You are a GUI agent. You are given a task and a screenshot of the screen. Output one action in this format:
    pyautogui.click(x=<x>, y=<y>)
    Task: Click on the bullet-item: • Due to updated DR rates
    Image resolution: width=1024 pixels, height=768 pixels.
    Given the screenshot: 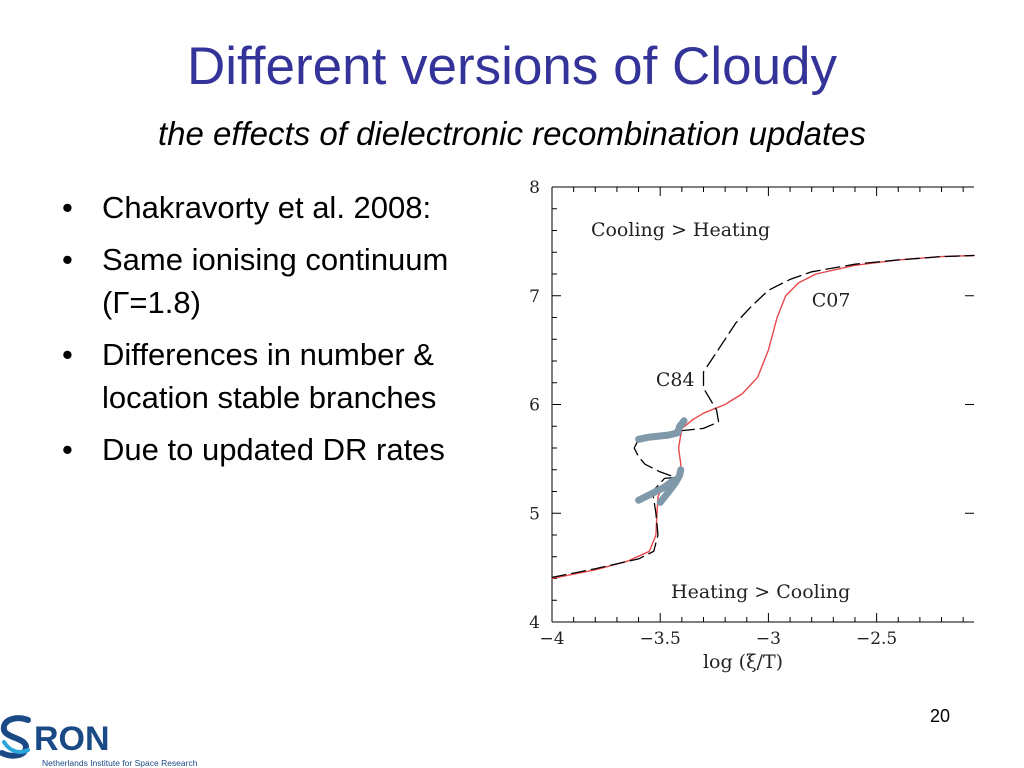 What is the action you would take?
    pyautogui.click(x=277, y=449)
    